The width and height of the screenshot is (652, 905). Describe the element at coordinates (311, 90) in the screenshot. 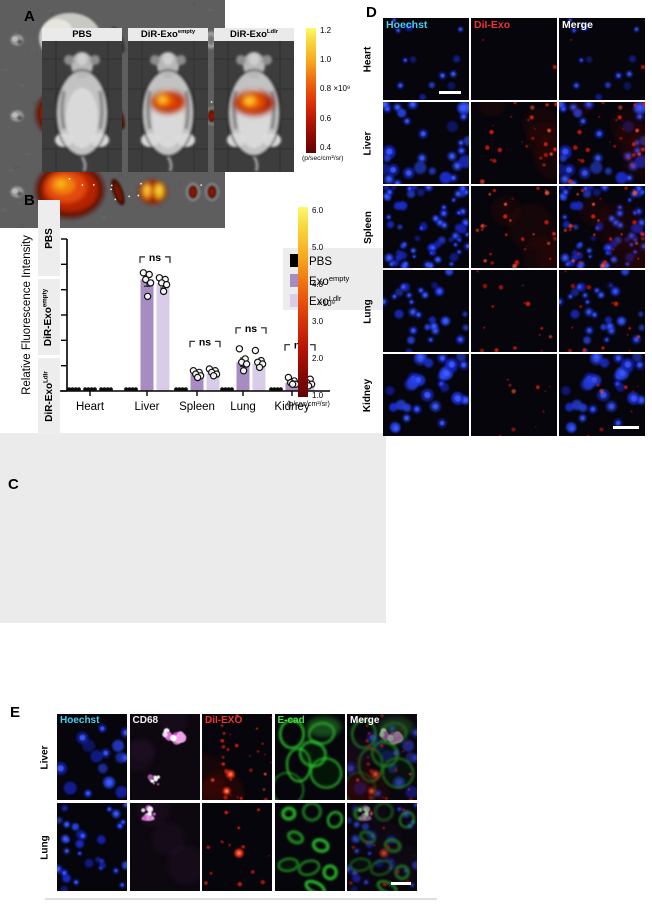

I see `colorbar-a` at that location.